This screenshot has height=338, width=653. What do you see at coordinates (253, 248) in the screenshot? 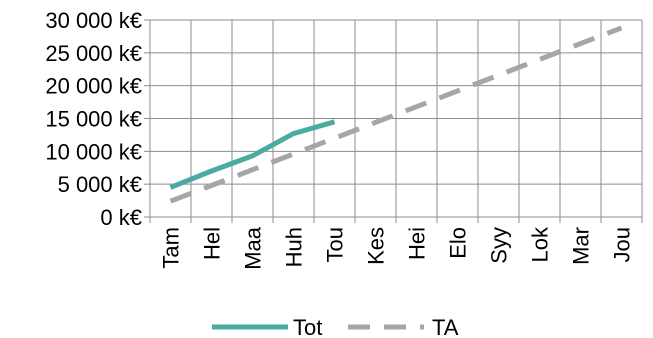
I see `x-tick-label: Maa` at bounding box center [253, 248].